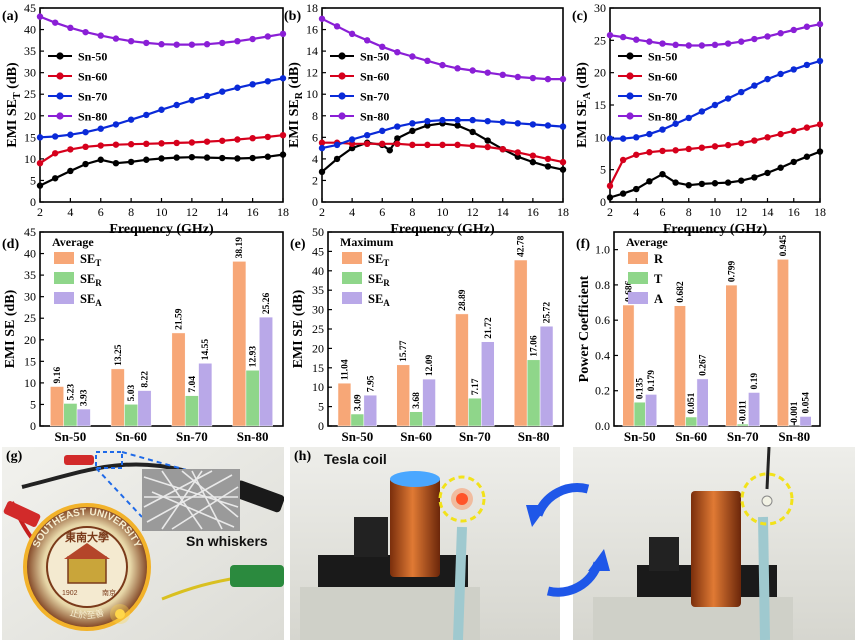  What do you see at coordinates (10, 328) in the screenshot?
I see `y-axis-label: EMI SE (dB)` at bounding box center [10, 328].